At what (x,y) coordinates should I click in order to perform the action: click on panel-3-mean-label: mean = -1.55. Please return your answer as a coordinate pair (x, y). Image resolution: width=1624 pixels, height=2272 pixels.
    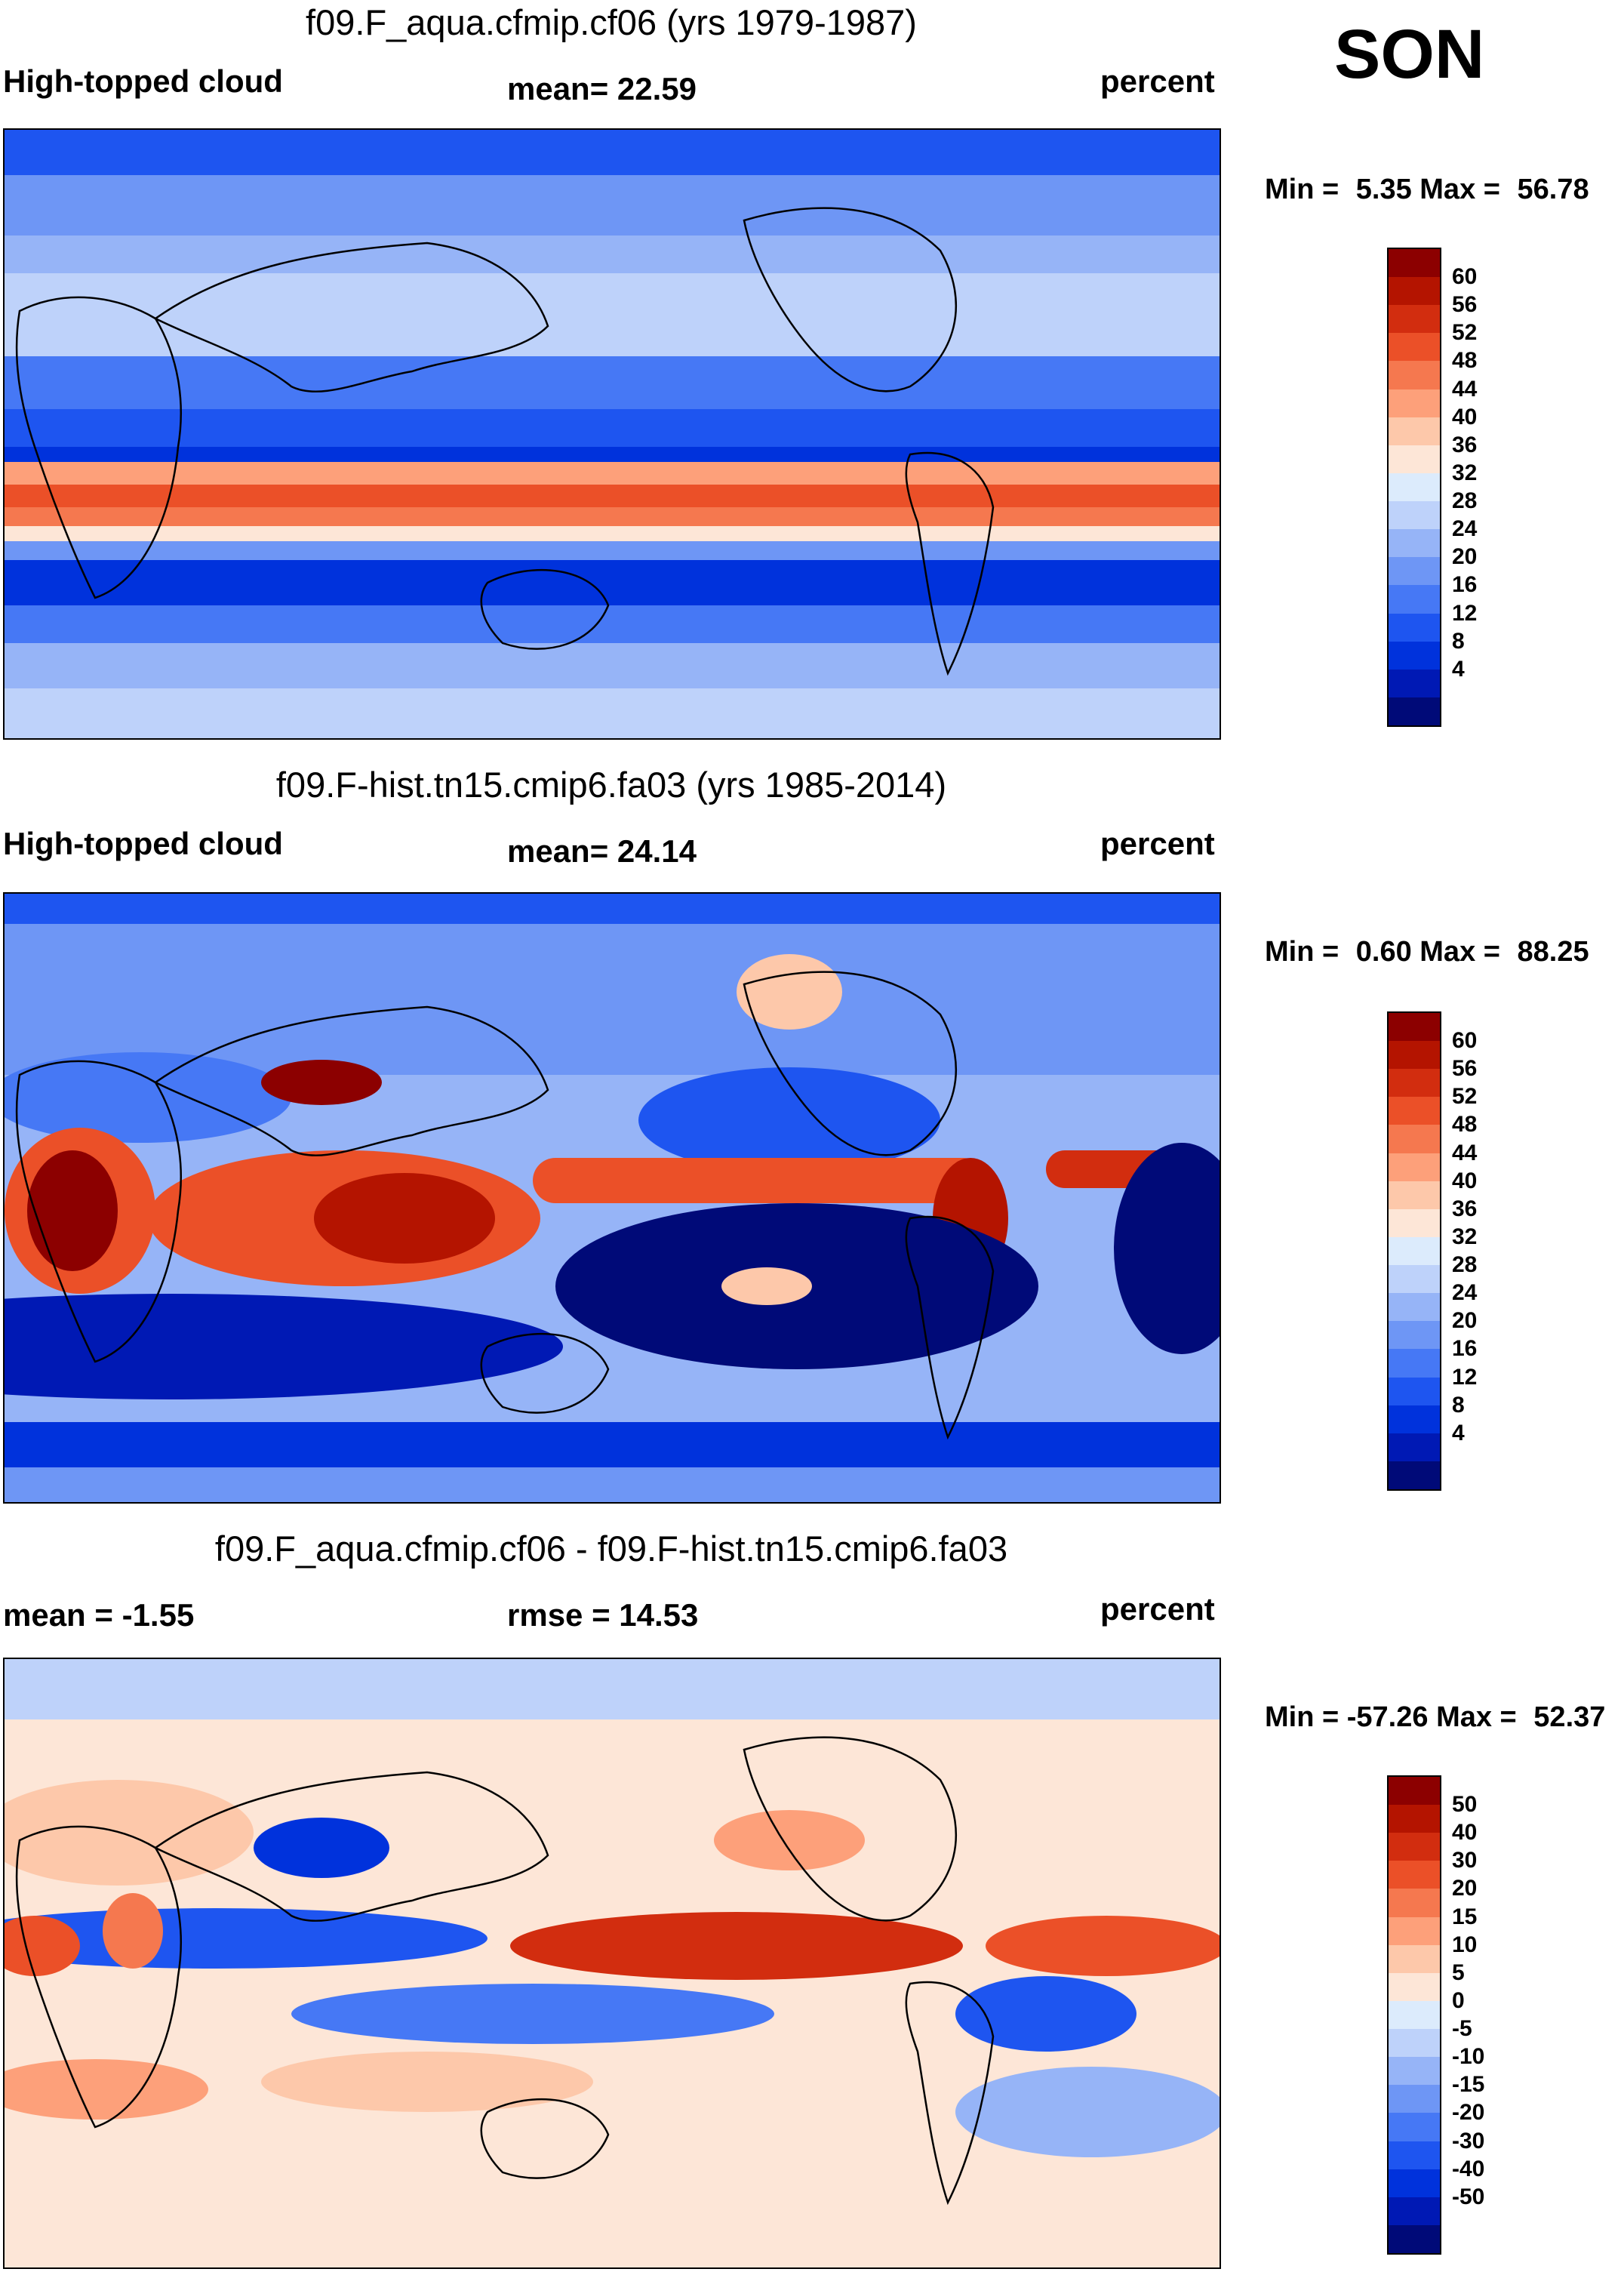
    Looking at the image, I should click on (99, 1615).